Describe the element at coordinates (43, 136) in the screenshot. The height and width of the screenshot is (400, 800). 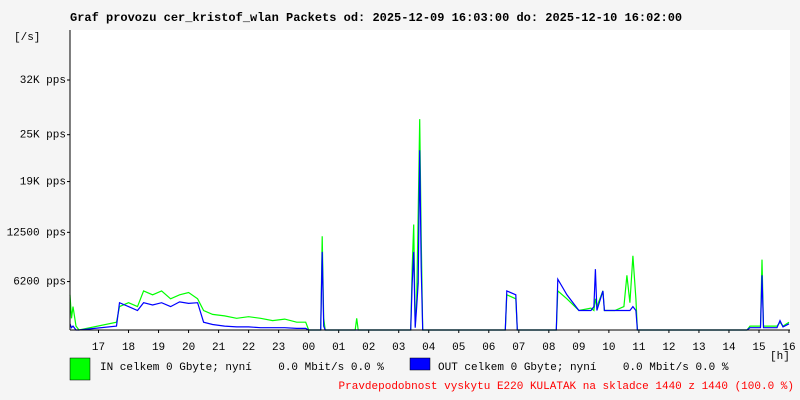
I see `y-tick-label: 25K pps` at that location.